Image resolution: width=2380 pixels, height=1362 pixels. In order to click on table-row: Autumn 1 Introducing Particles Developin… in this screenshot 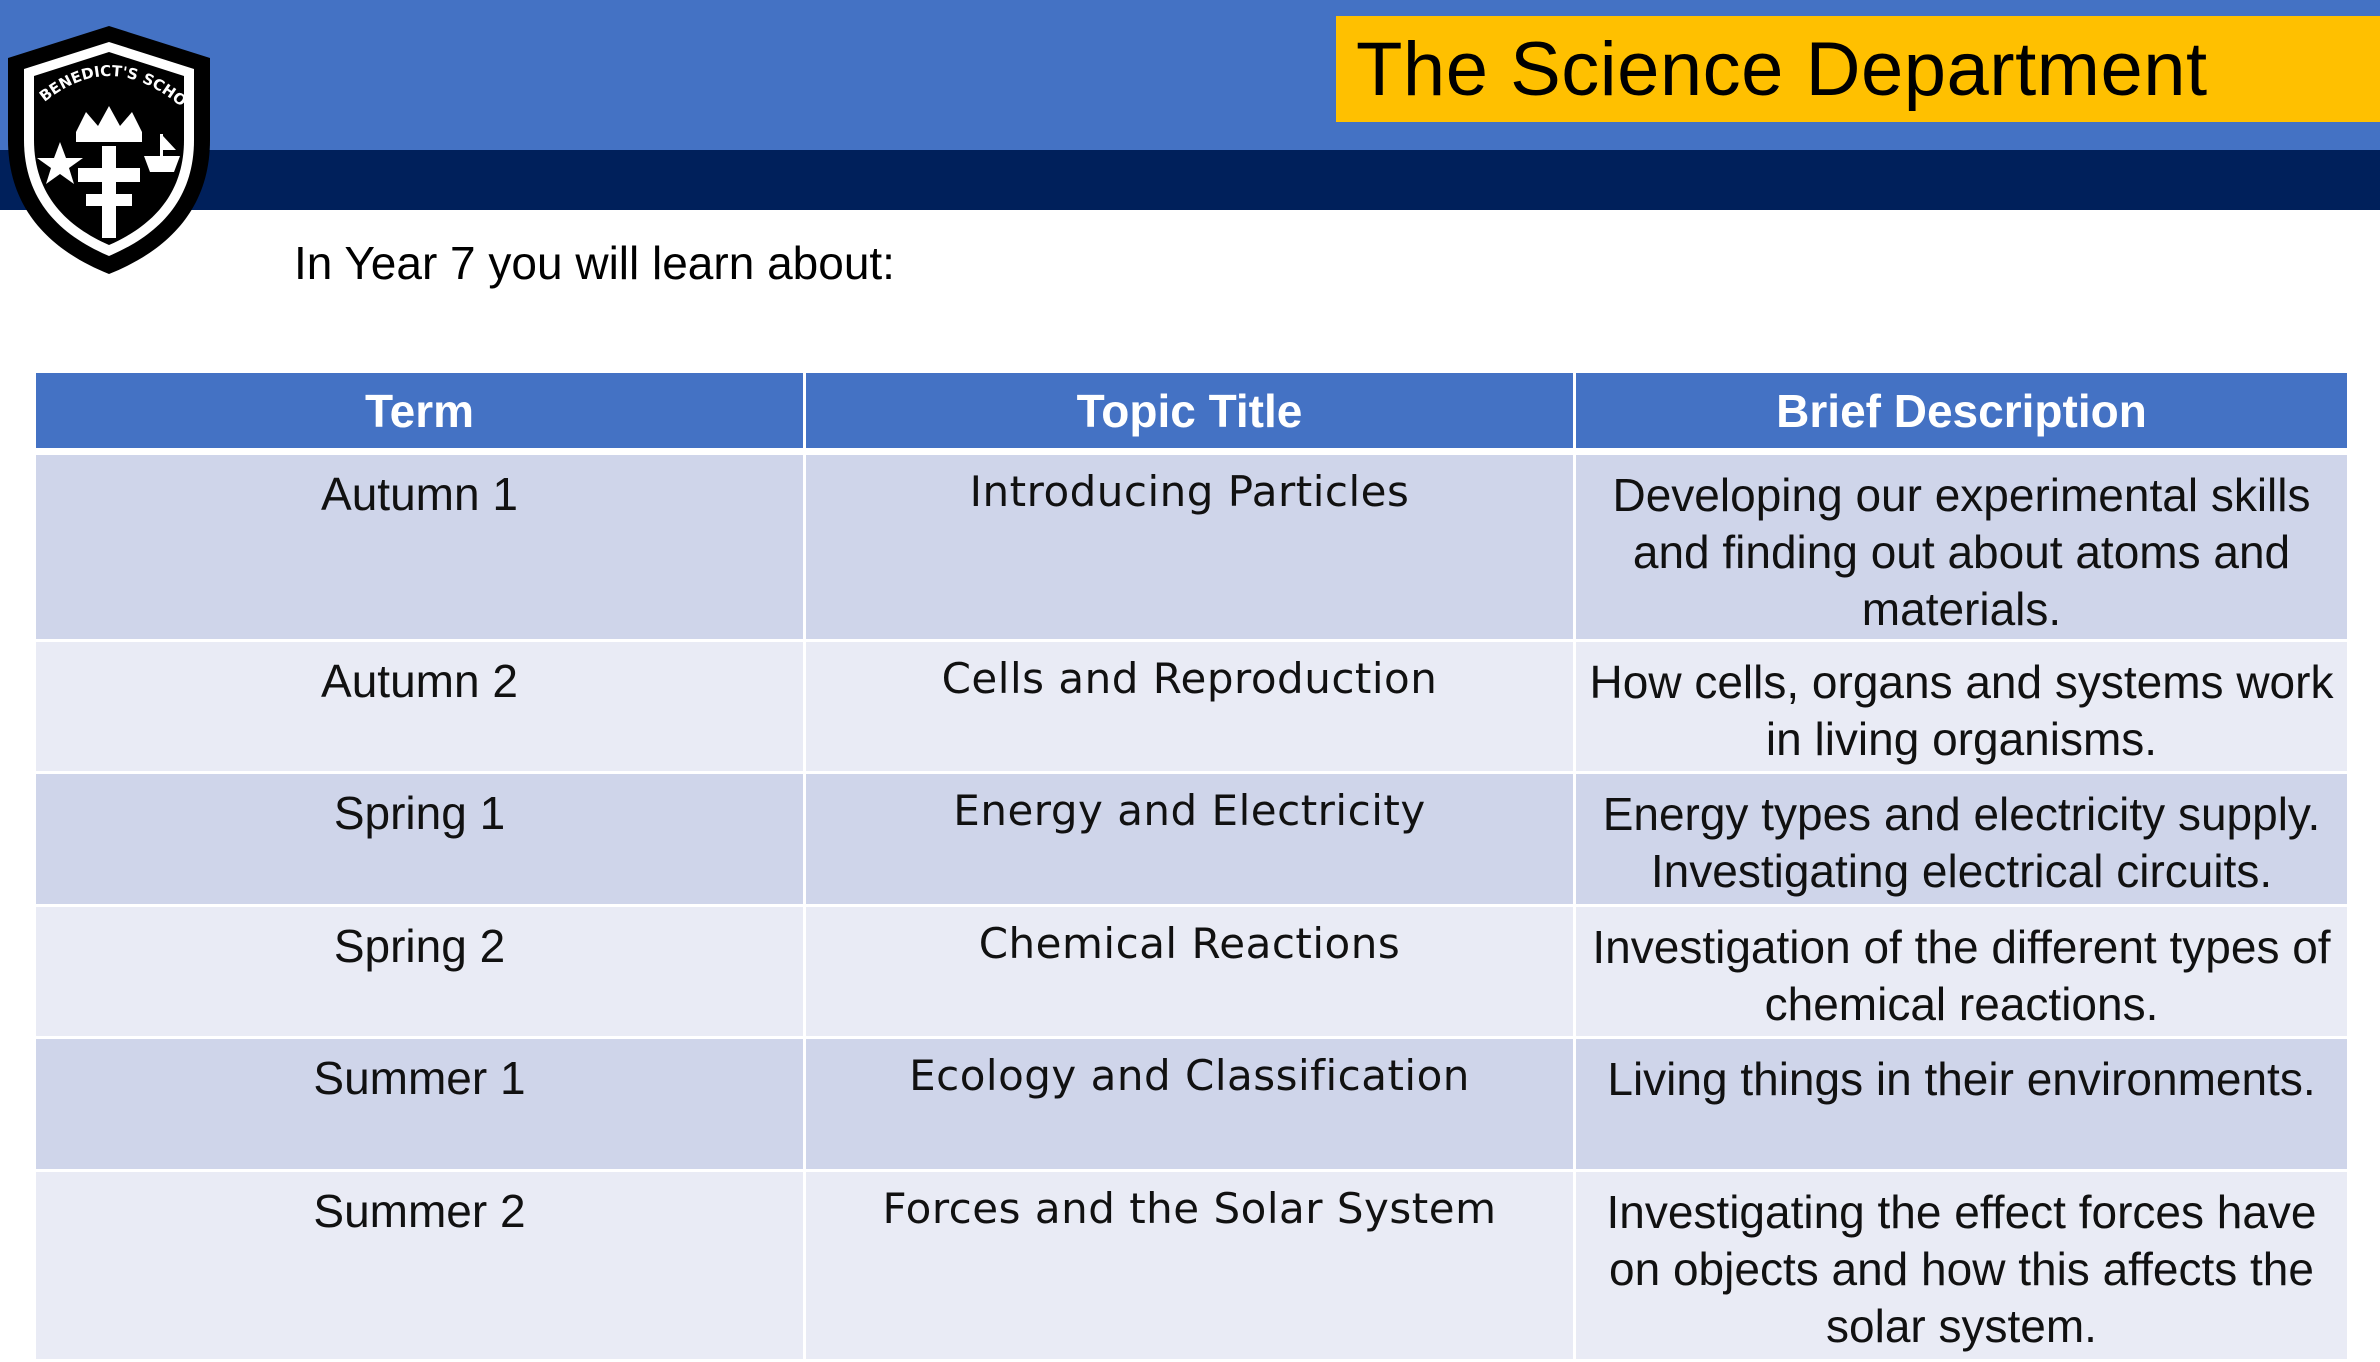, I will do `click(1191, 546)`.